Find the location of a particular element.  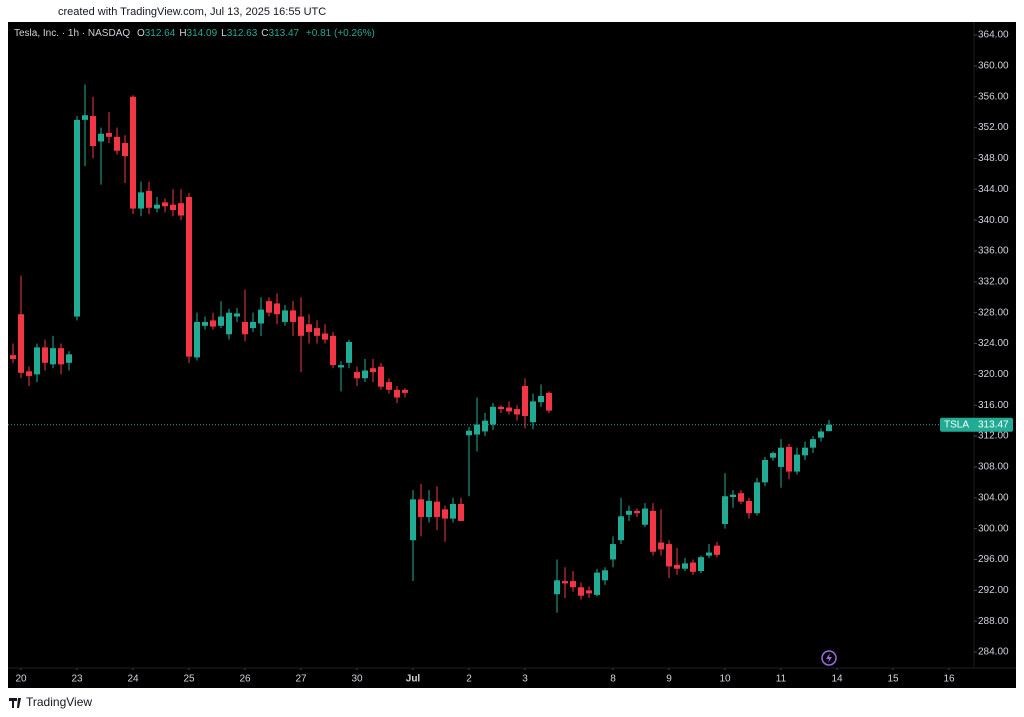

y-tick-label: 300.00 is located at coordinates (993, 528).